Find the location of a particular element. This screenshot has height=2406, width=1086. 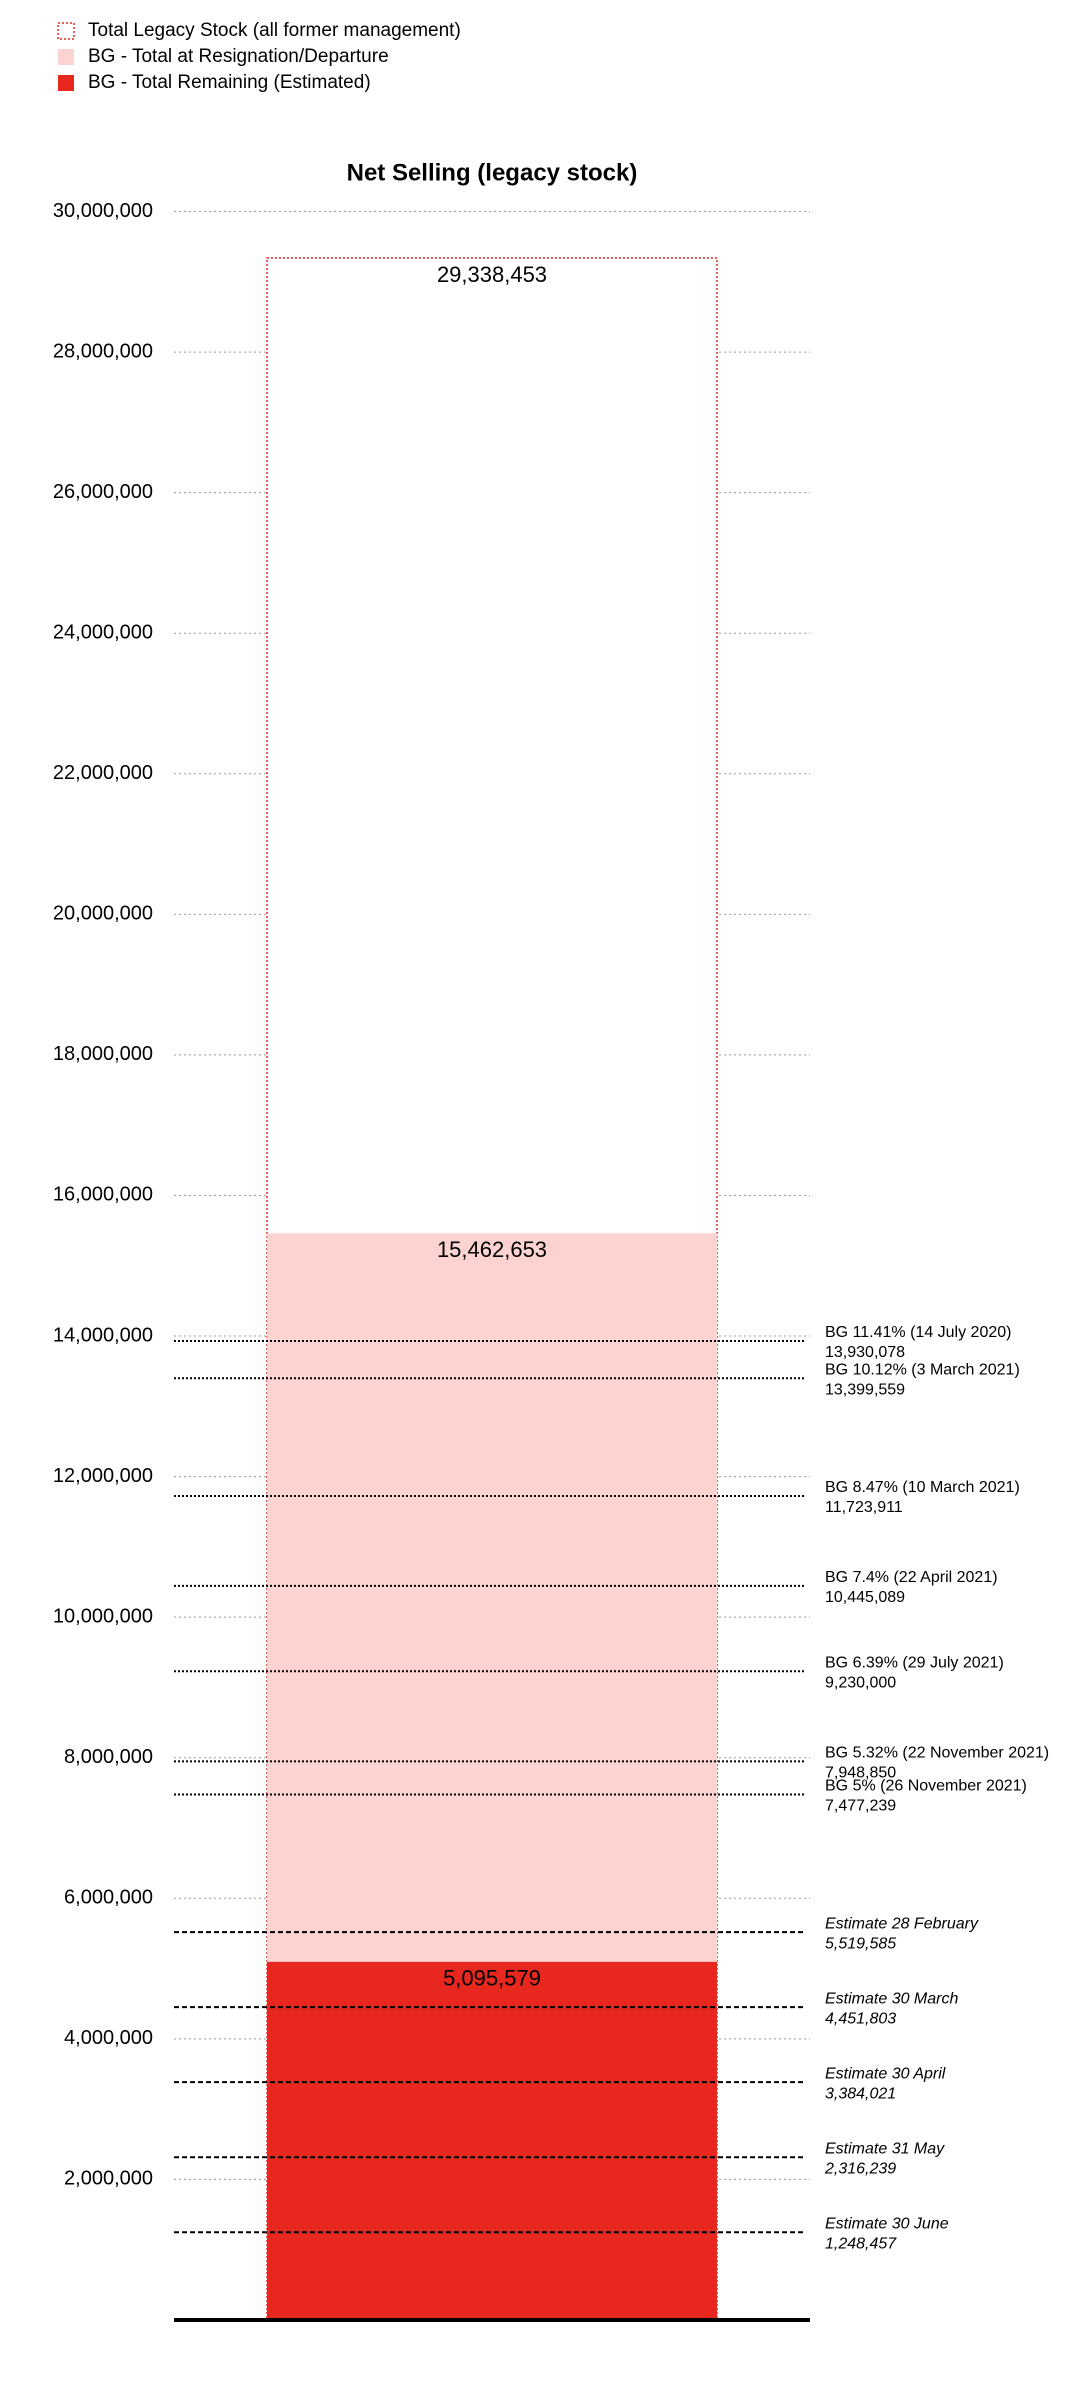

reference-label: BG 6.39% (29 July 2021) is located at coordinates (914, 1663).